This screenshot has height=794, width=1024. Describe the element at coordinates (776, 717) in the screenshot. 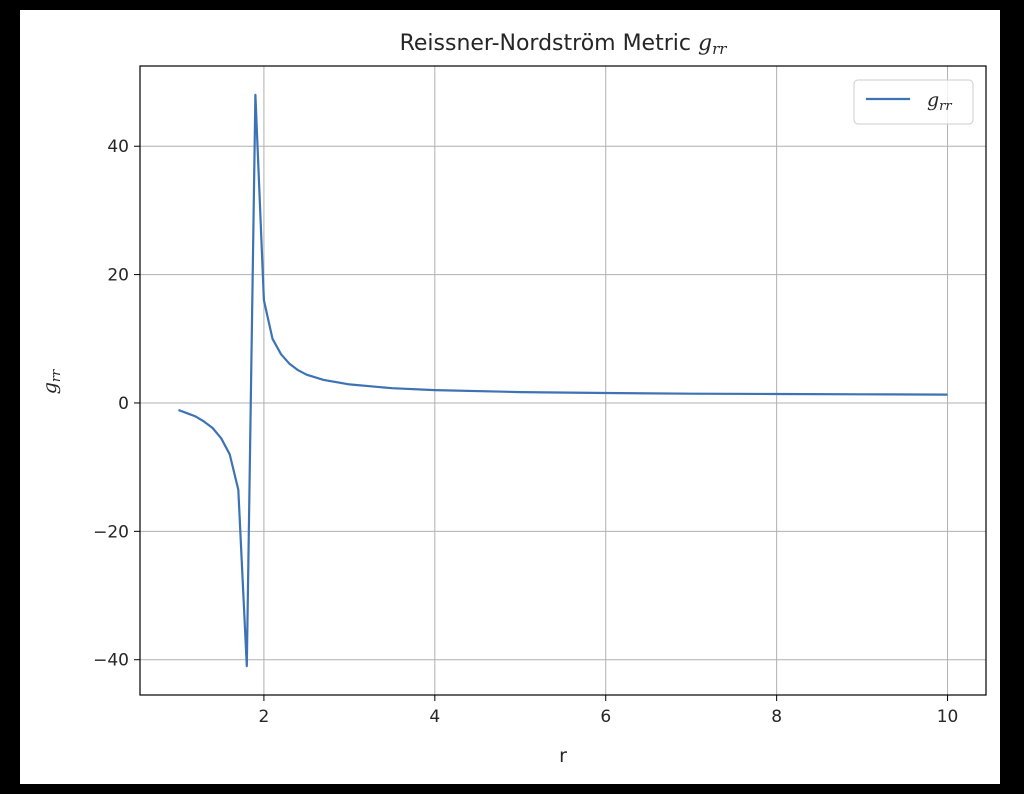

I see `x-tick-label: 8` at that location.